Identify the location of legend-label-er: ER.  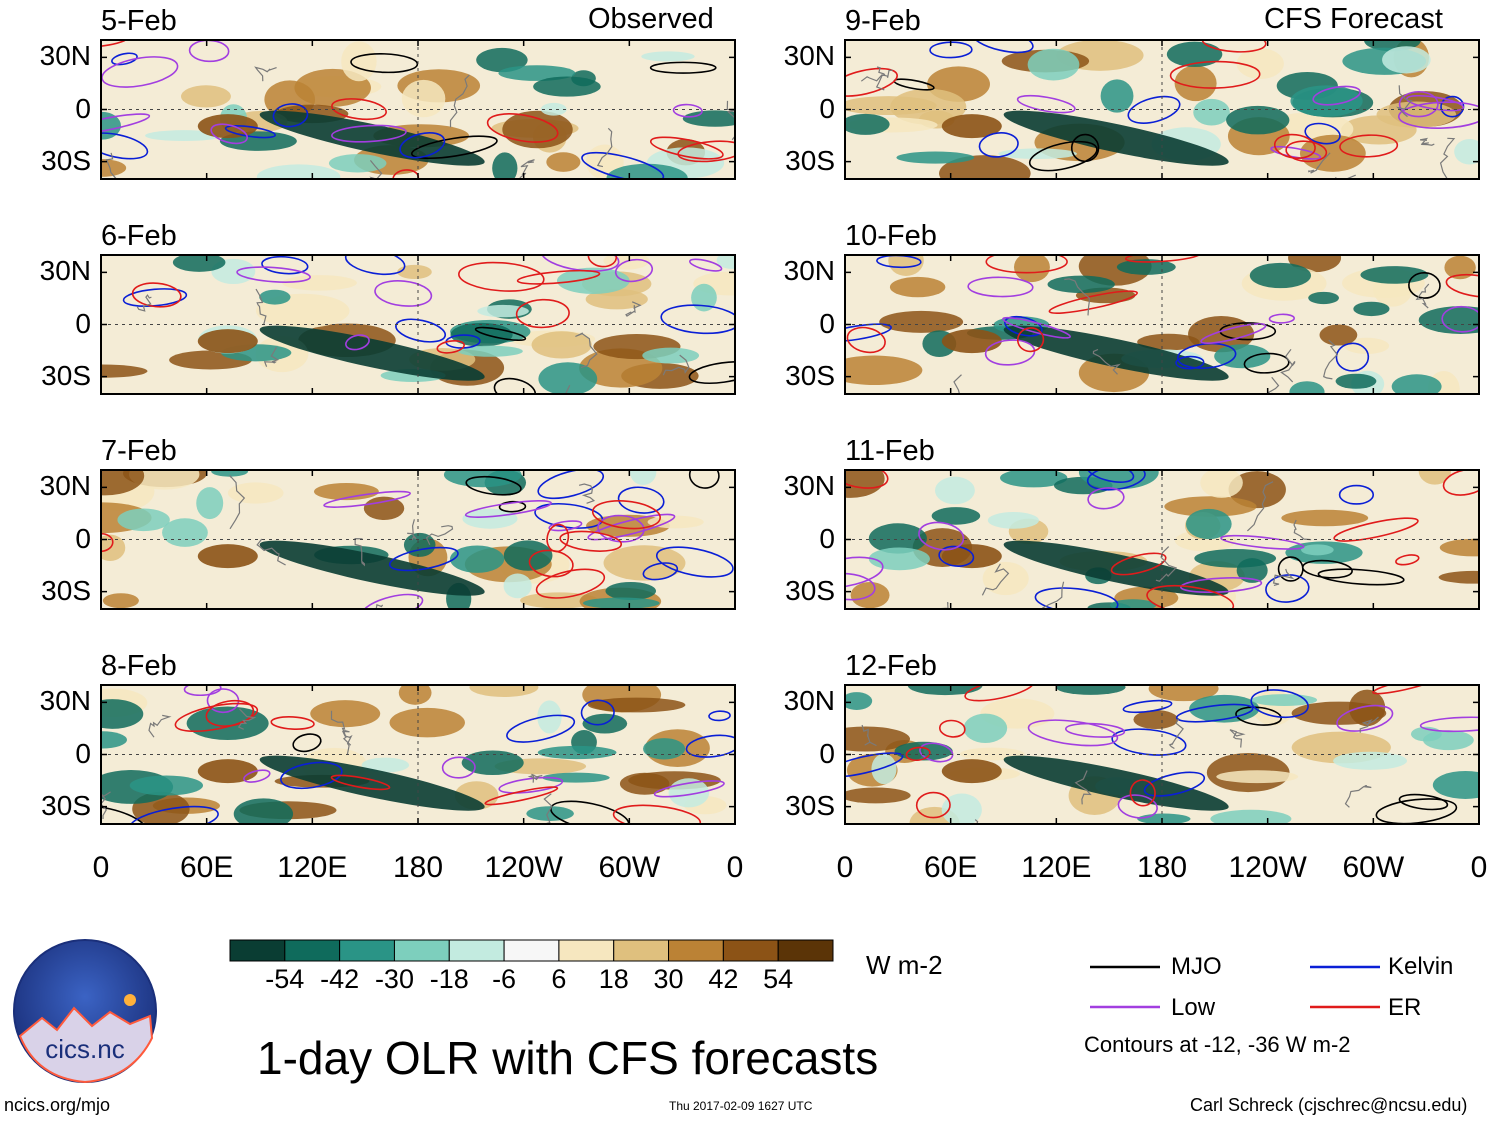
(1405, 1007).